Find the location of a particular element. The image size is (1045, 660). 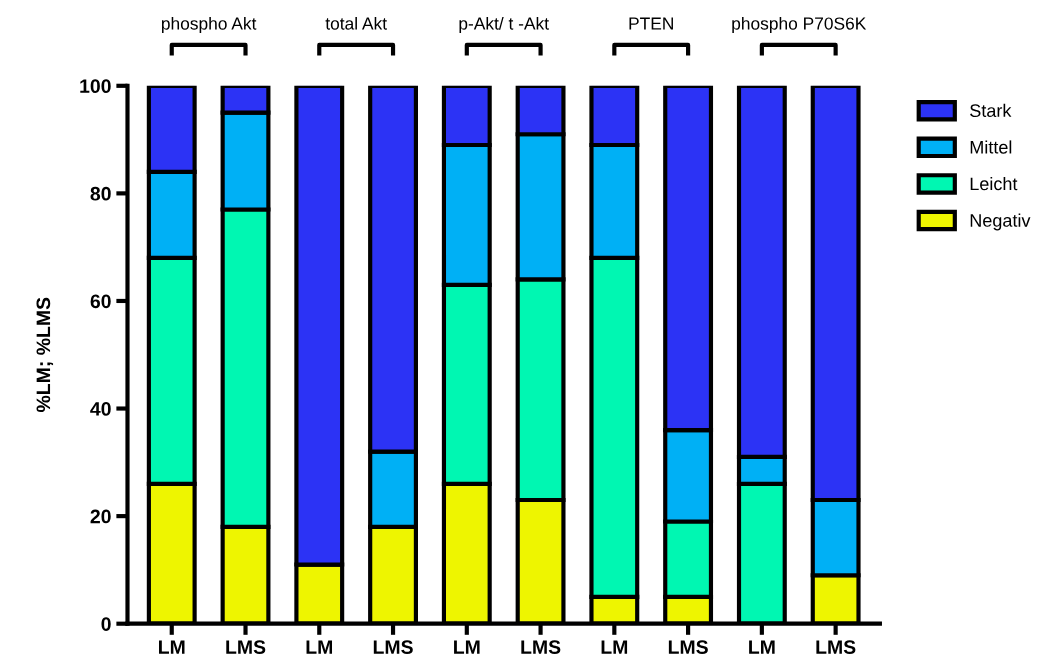

legend-label: Negativ is located at coordinates (1000, 222).